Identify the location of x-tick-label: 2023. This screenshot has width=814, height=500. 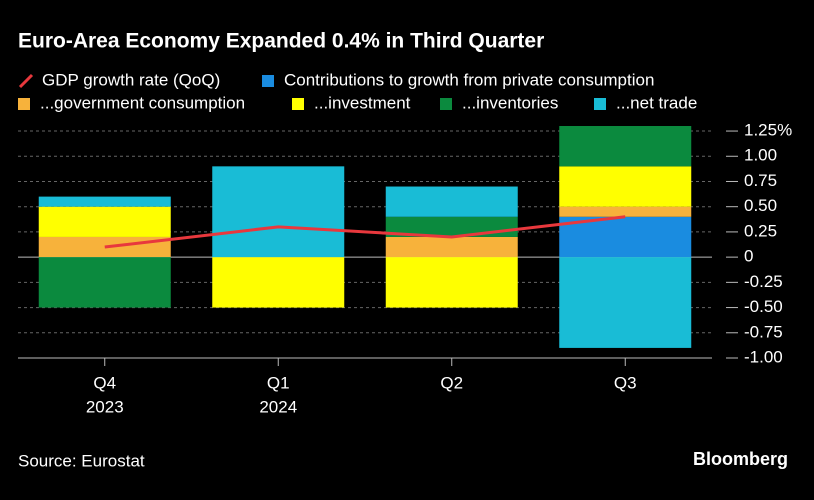
(105, 406).